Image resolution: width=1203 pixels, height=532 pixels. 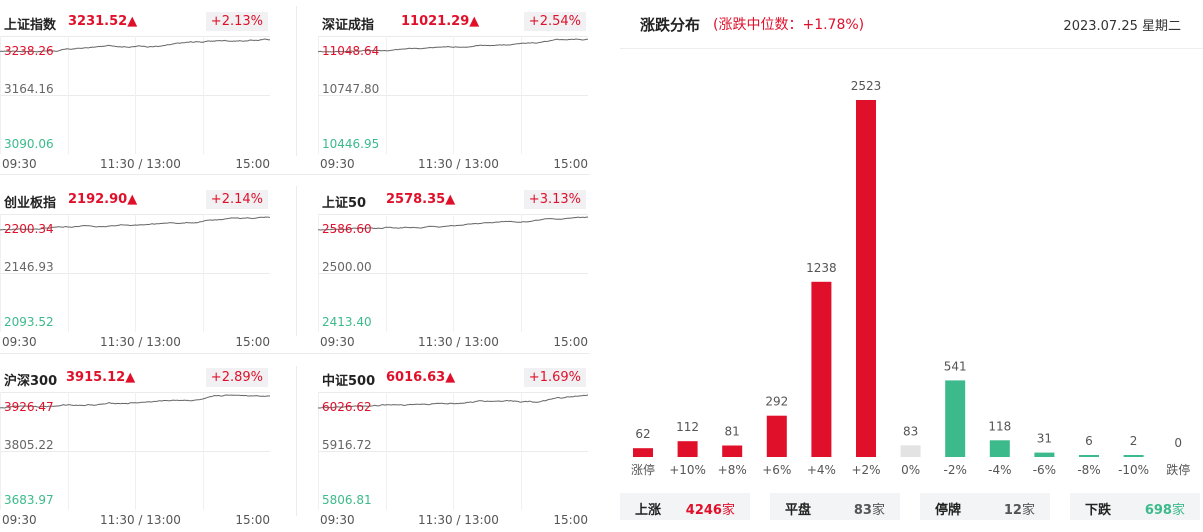 I want to click on summary-value: 12, so click(x=1012, y=510).